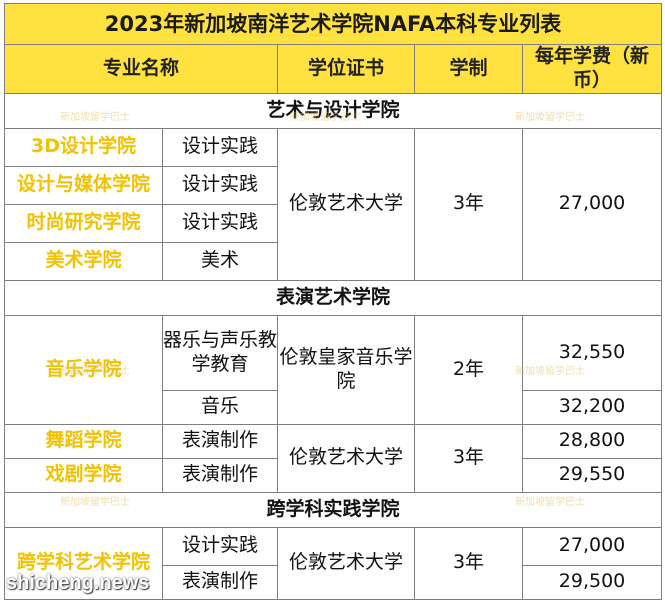 This screenshot has width=665, height=602. What do you see at coordinates (346, 69) in the screenshot?
I see `header-degree: 学位证书` at bounding box center [346, 69].